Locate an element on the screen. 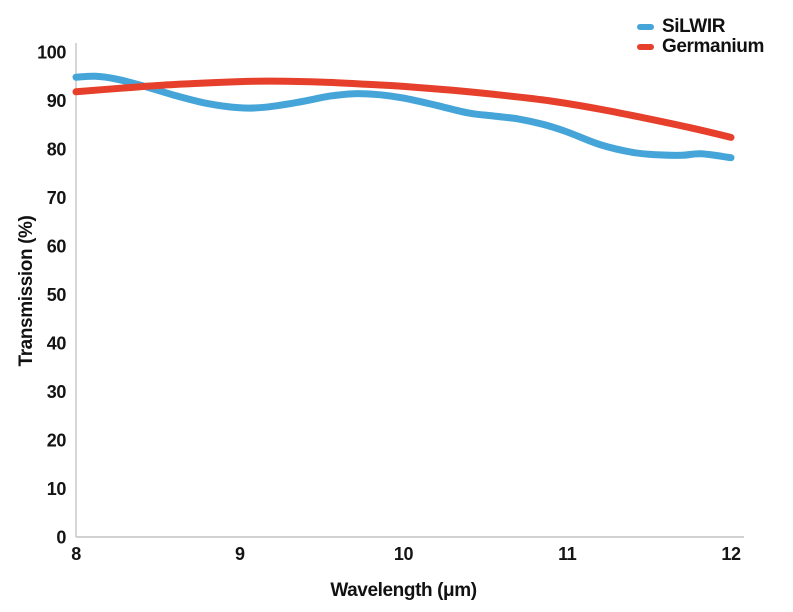 This screenshot has height=612, width=793. legend-label-silwir: SiLWIR is located at coordinates (694, 26).